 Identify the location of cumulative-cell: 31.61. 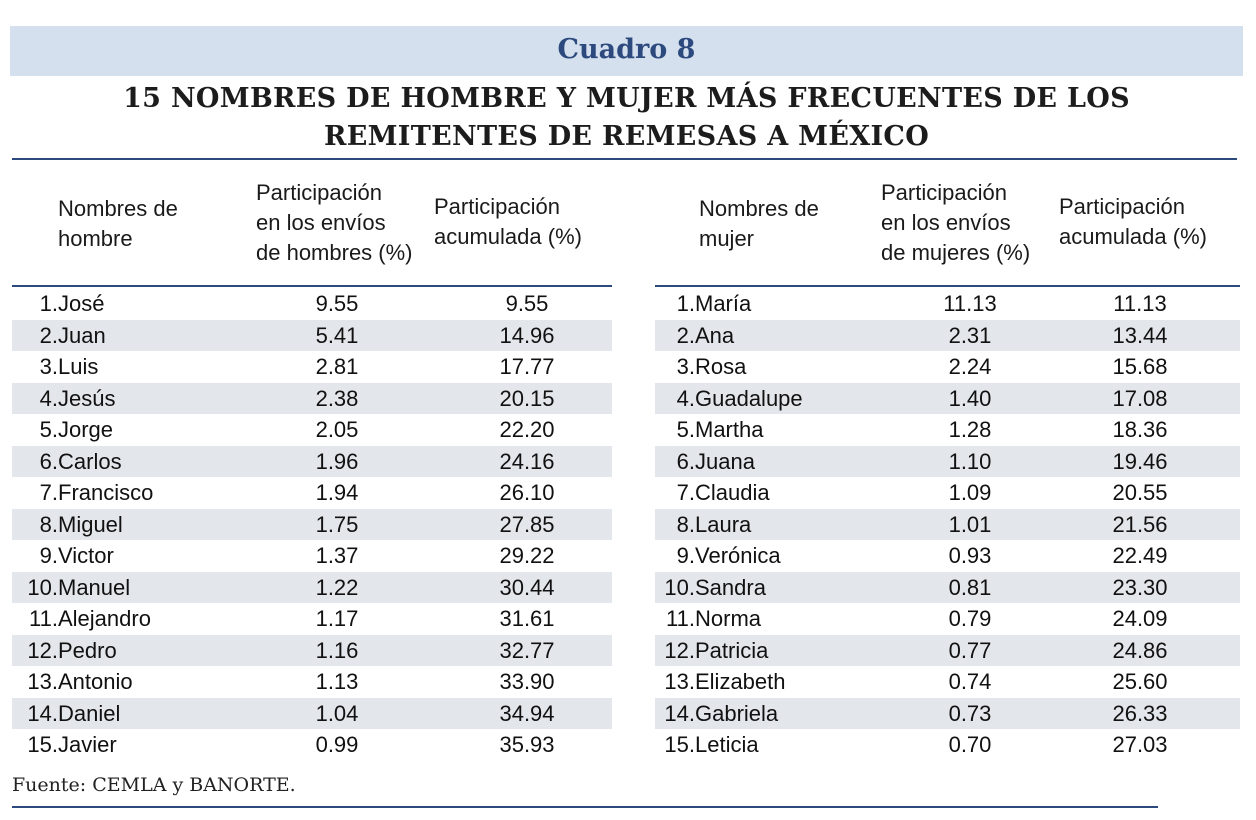
(527, 618).